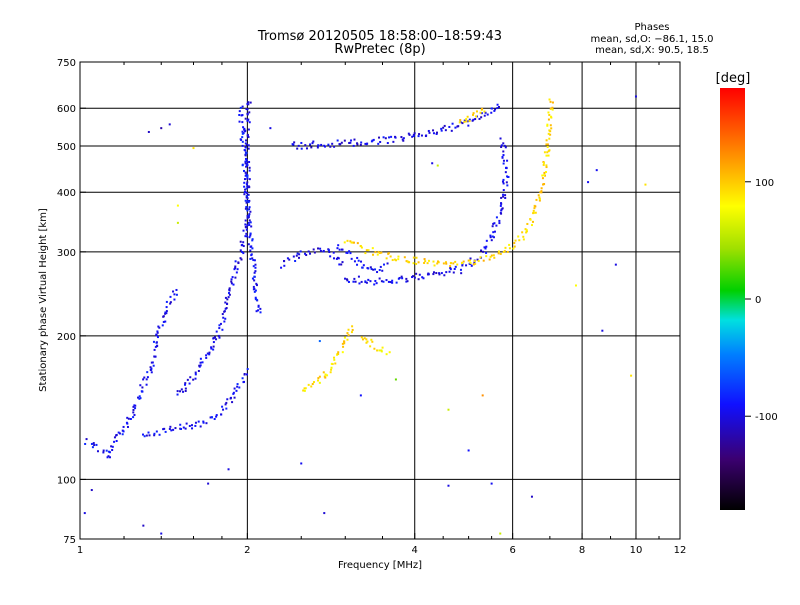  What do you see at coordinates (415, 550) in the screenshot?
I see `x-tick-label: 4` at bounding box center [415, 550].